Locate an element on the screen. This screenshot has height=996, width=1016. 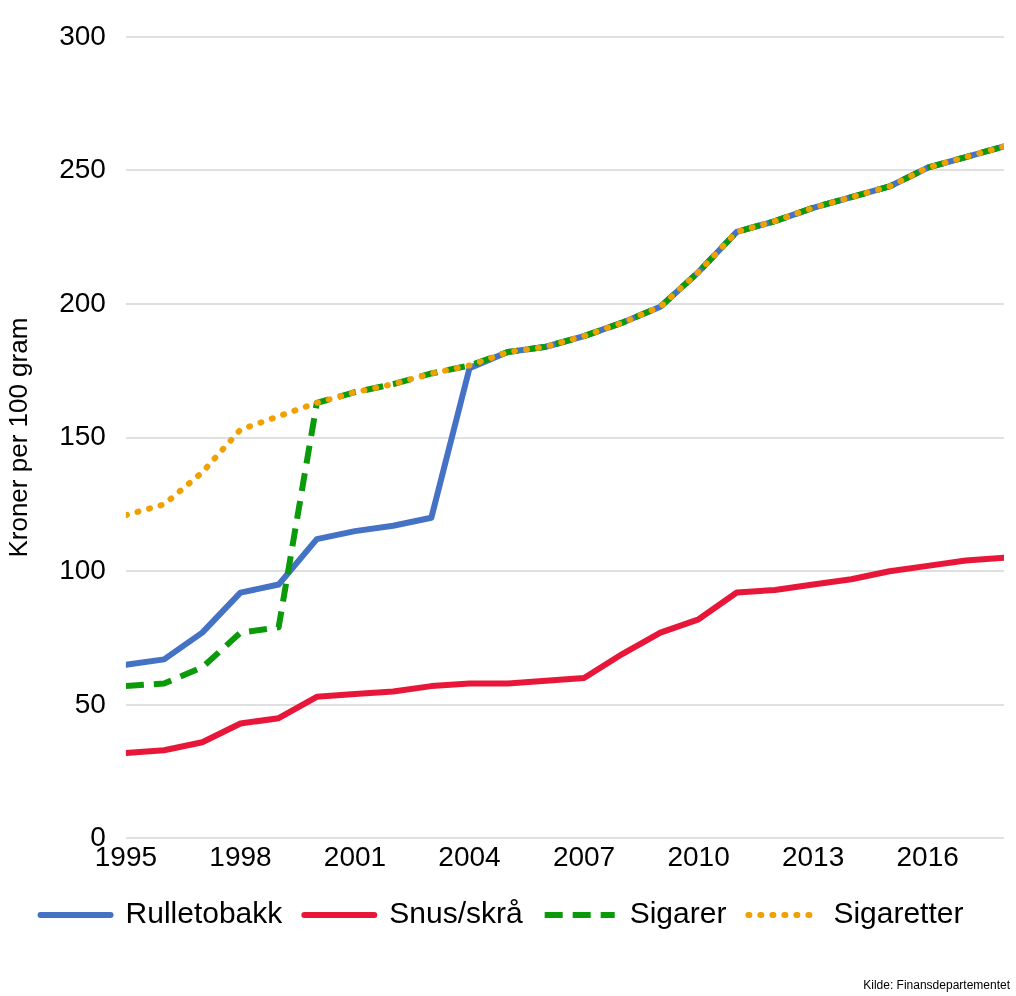
y-tick-label: 300 is located at coordinates (82, 35).